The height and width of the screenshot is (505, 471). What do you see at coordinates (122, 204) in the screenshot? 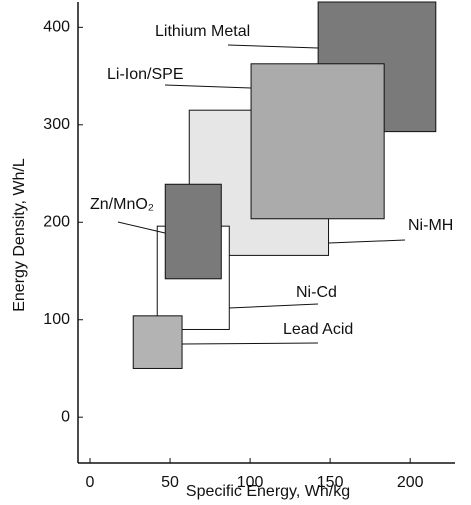
I see `box-label: Zn/MnO₂` at bounding box center [122, 204].